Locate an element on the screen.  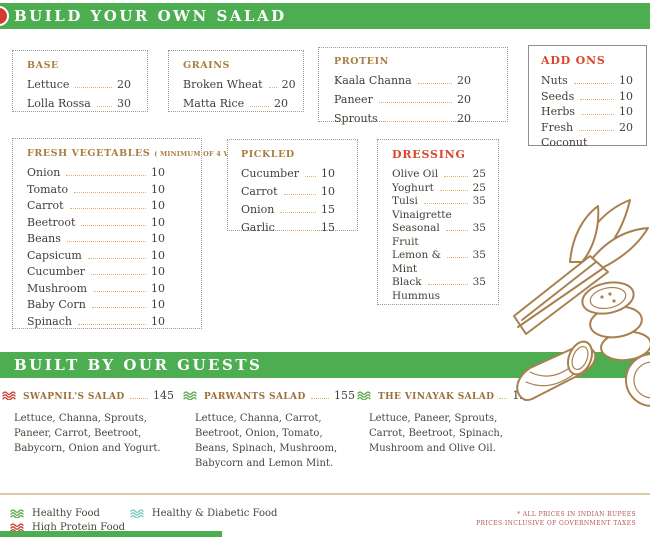
menu-item-row: Nuts 10 is located at coordinates (587, 80).